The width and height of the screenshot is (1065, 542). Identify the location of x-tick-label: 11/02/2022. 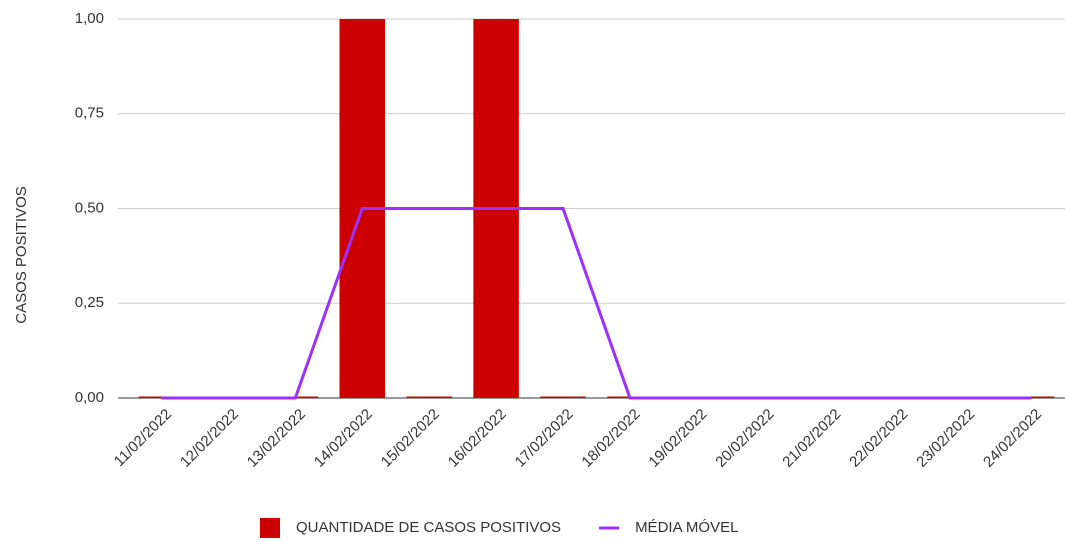
(143, 438).